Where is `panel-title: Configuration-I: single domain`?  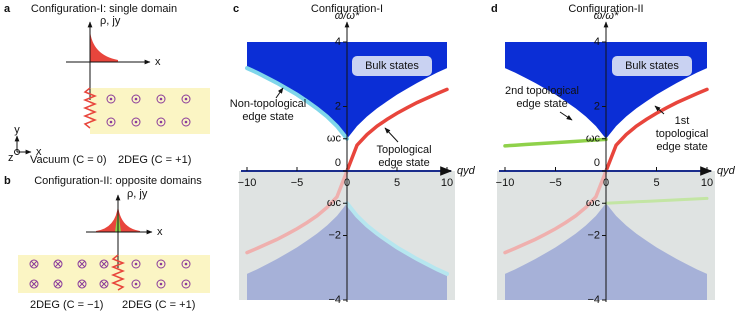
panel-title: Configuration-I: single domain is located at coordinates (104, 9).